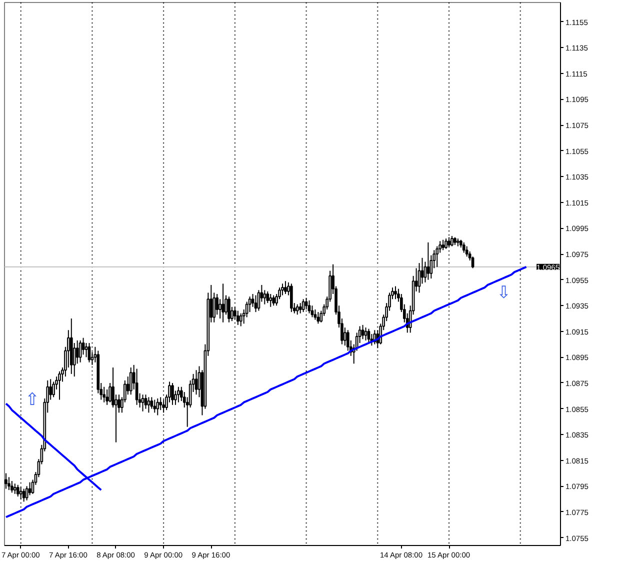 This screenshot has height=562, width=620. What do you see at coordinates (32, 400) in the screenshot?
I see `annotation: ⇧` at bounding box center [32, 400].